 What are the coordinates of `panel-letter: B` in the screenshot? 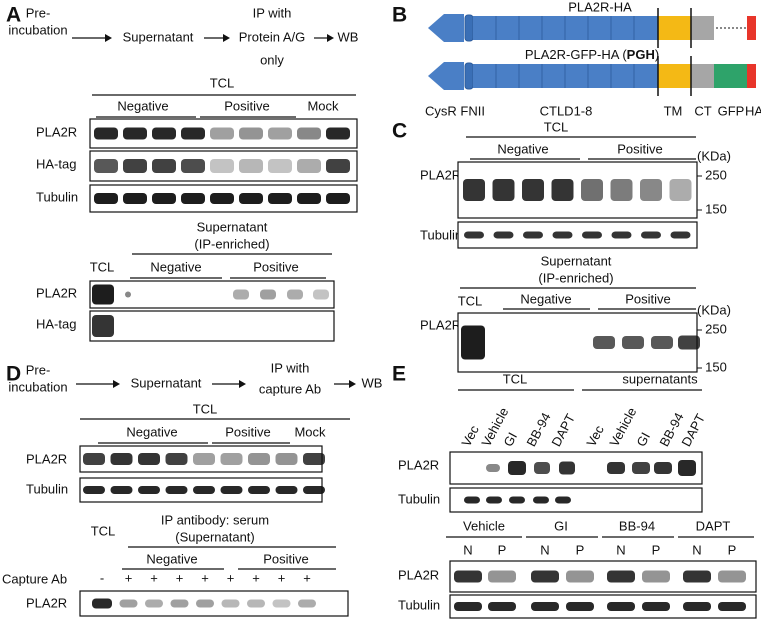 It's located at (399, 15).